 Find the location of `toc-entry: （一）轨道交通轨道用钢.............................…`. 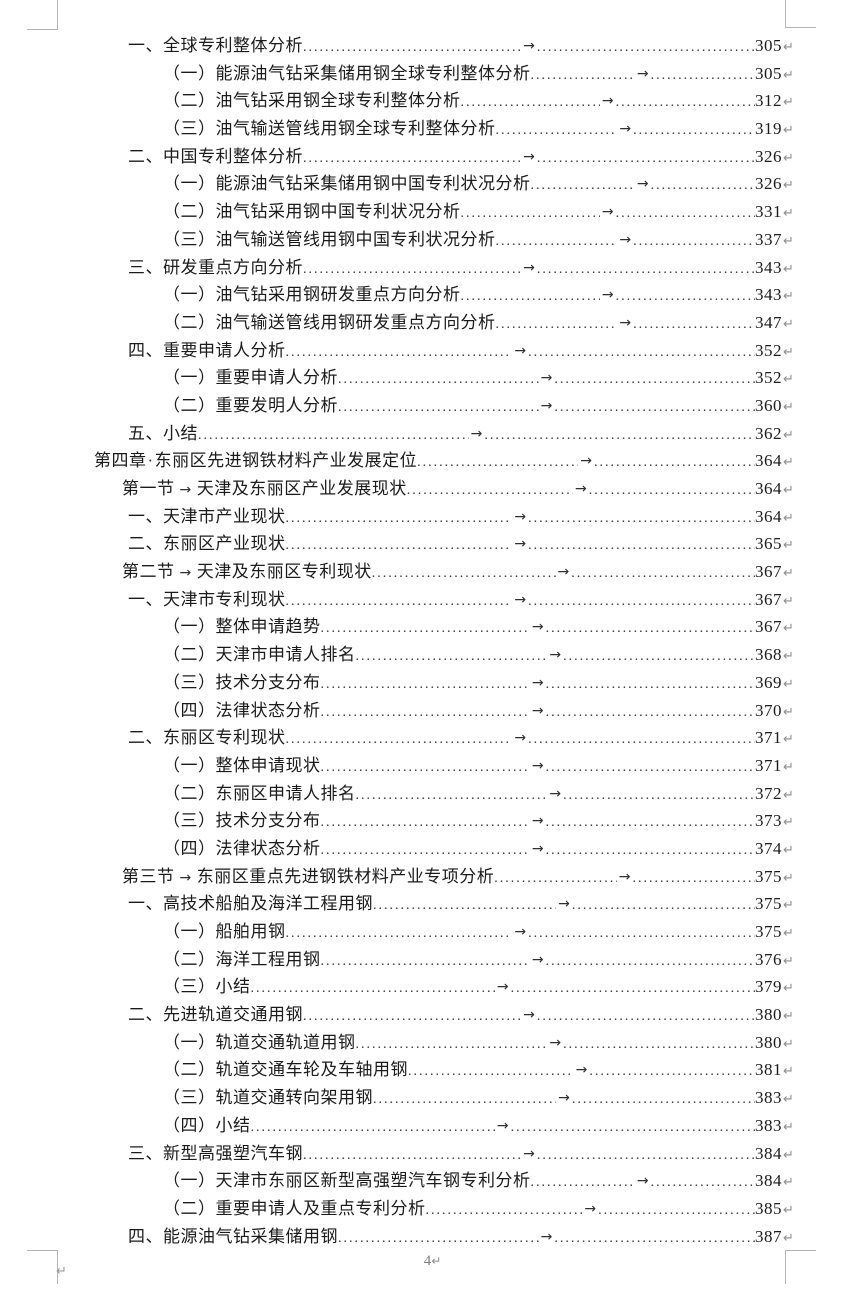

toc-entry: （一）轨道交通轨道用钢.............................… is located at coordinates (445, 1043).